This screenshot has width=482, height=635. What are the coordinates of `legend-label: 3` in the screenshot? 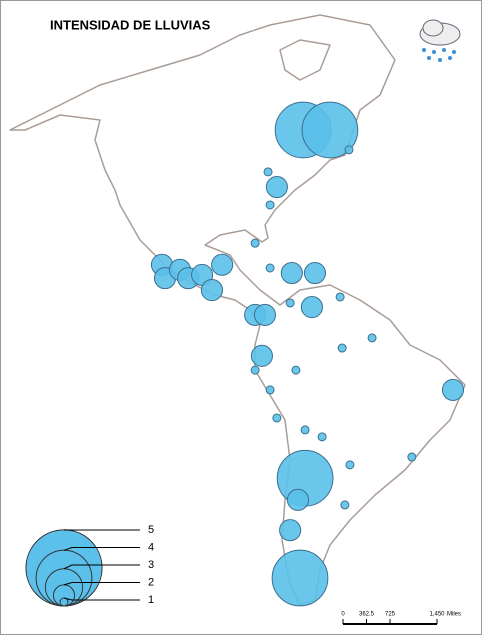 It's located at (151, 565).